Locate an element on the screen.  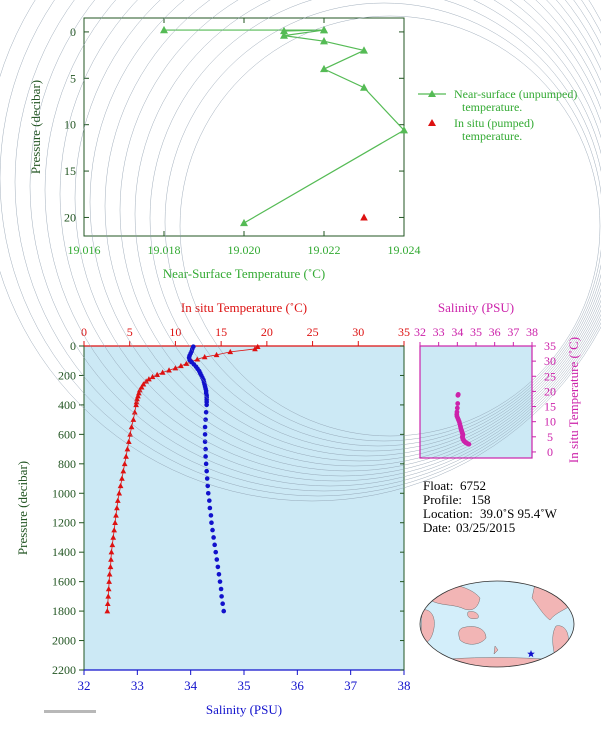
pf-temp-tick-label: 25 is located at coordinates (313, 332).